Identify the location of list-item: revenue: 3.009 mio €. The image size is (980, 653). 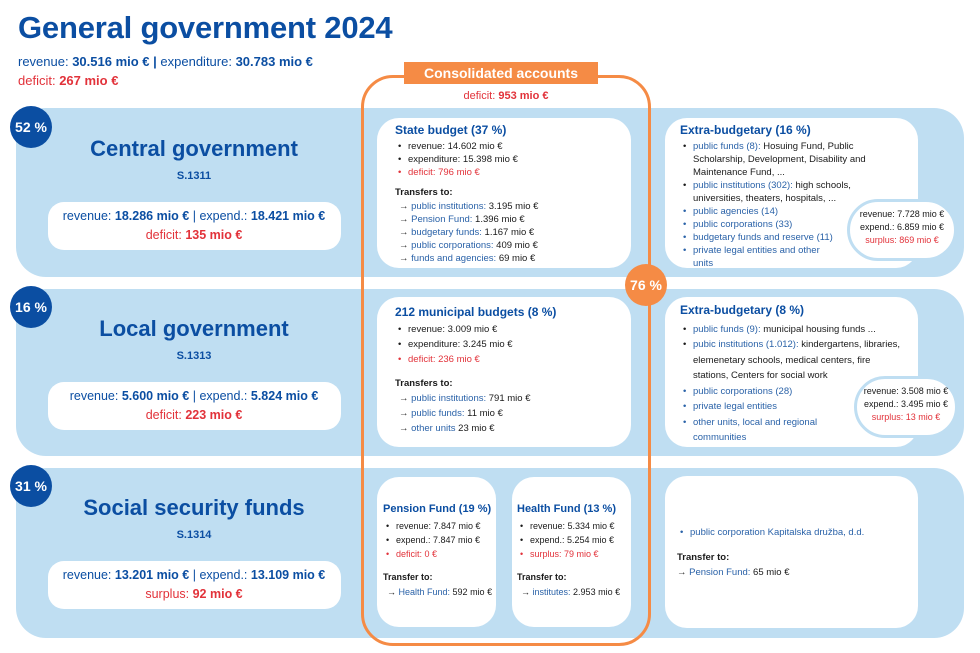
(513, 329).